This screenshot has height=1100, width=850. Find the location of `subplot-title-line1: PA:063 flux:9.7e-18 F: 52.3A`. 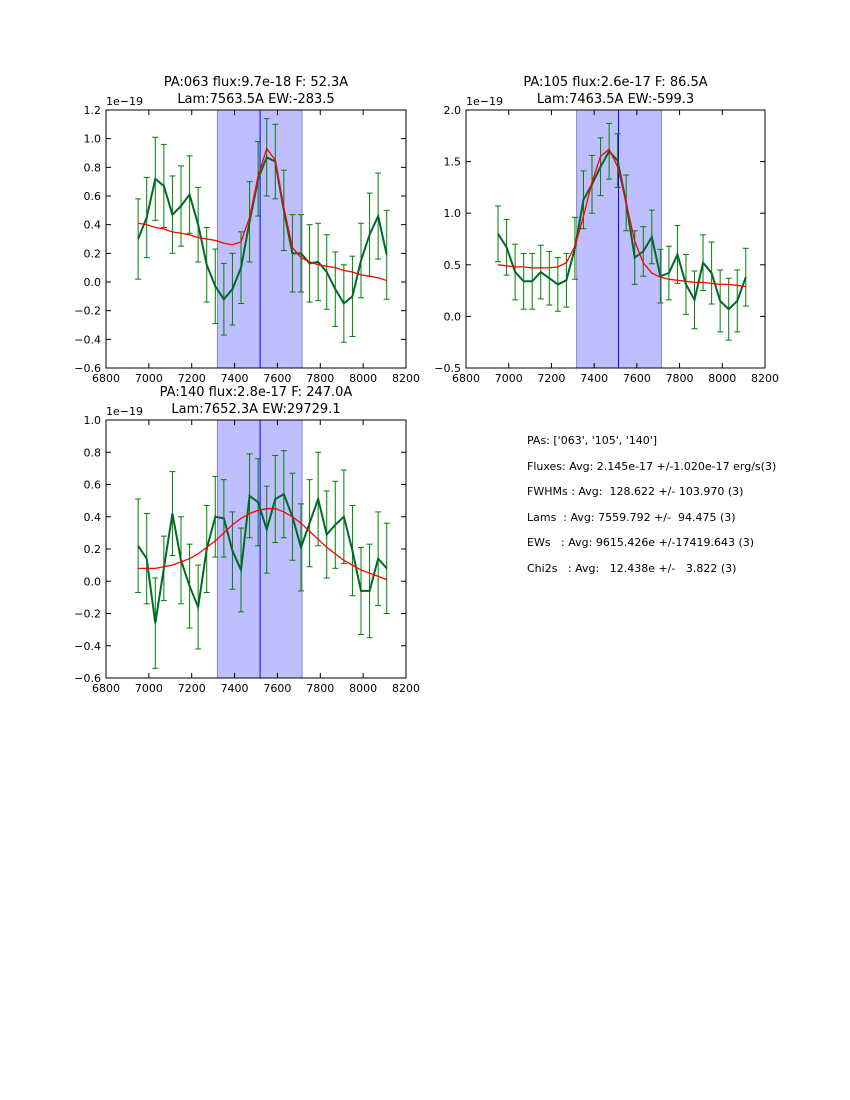

subplot-title-line1: PA:063 flux:9.7e-18 F: 52.3A is located at coordinates (256, 82).